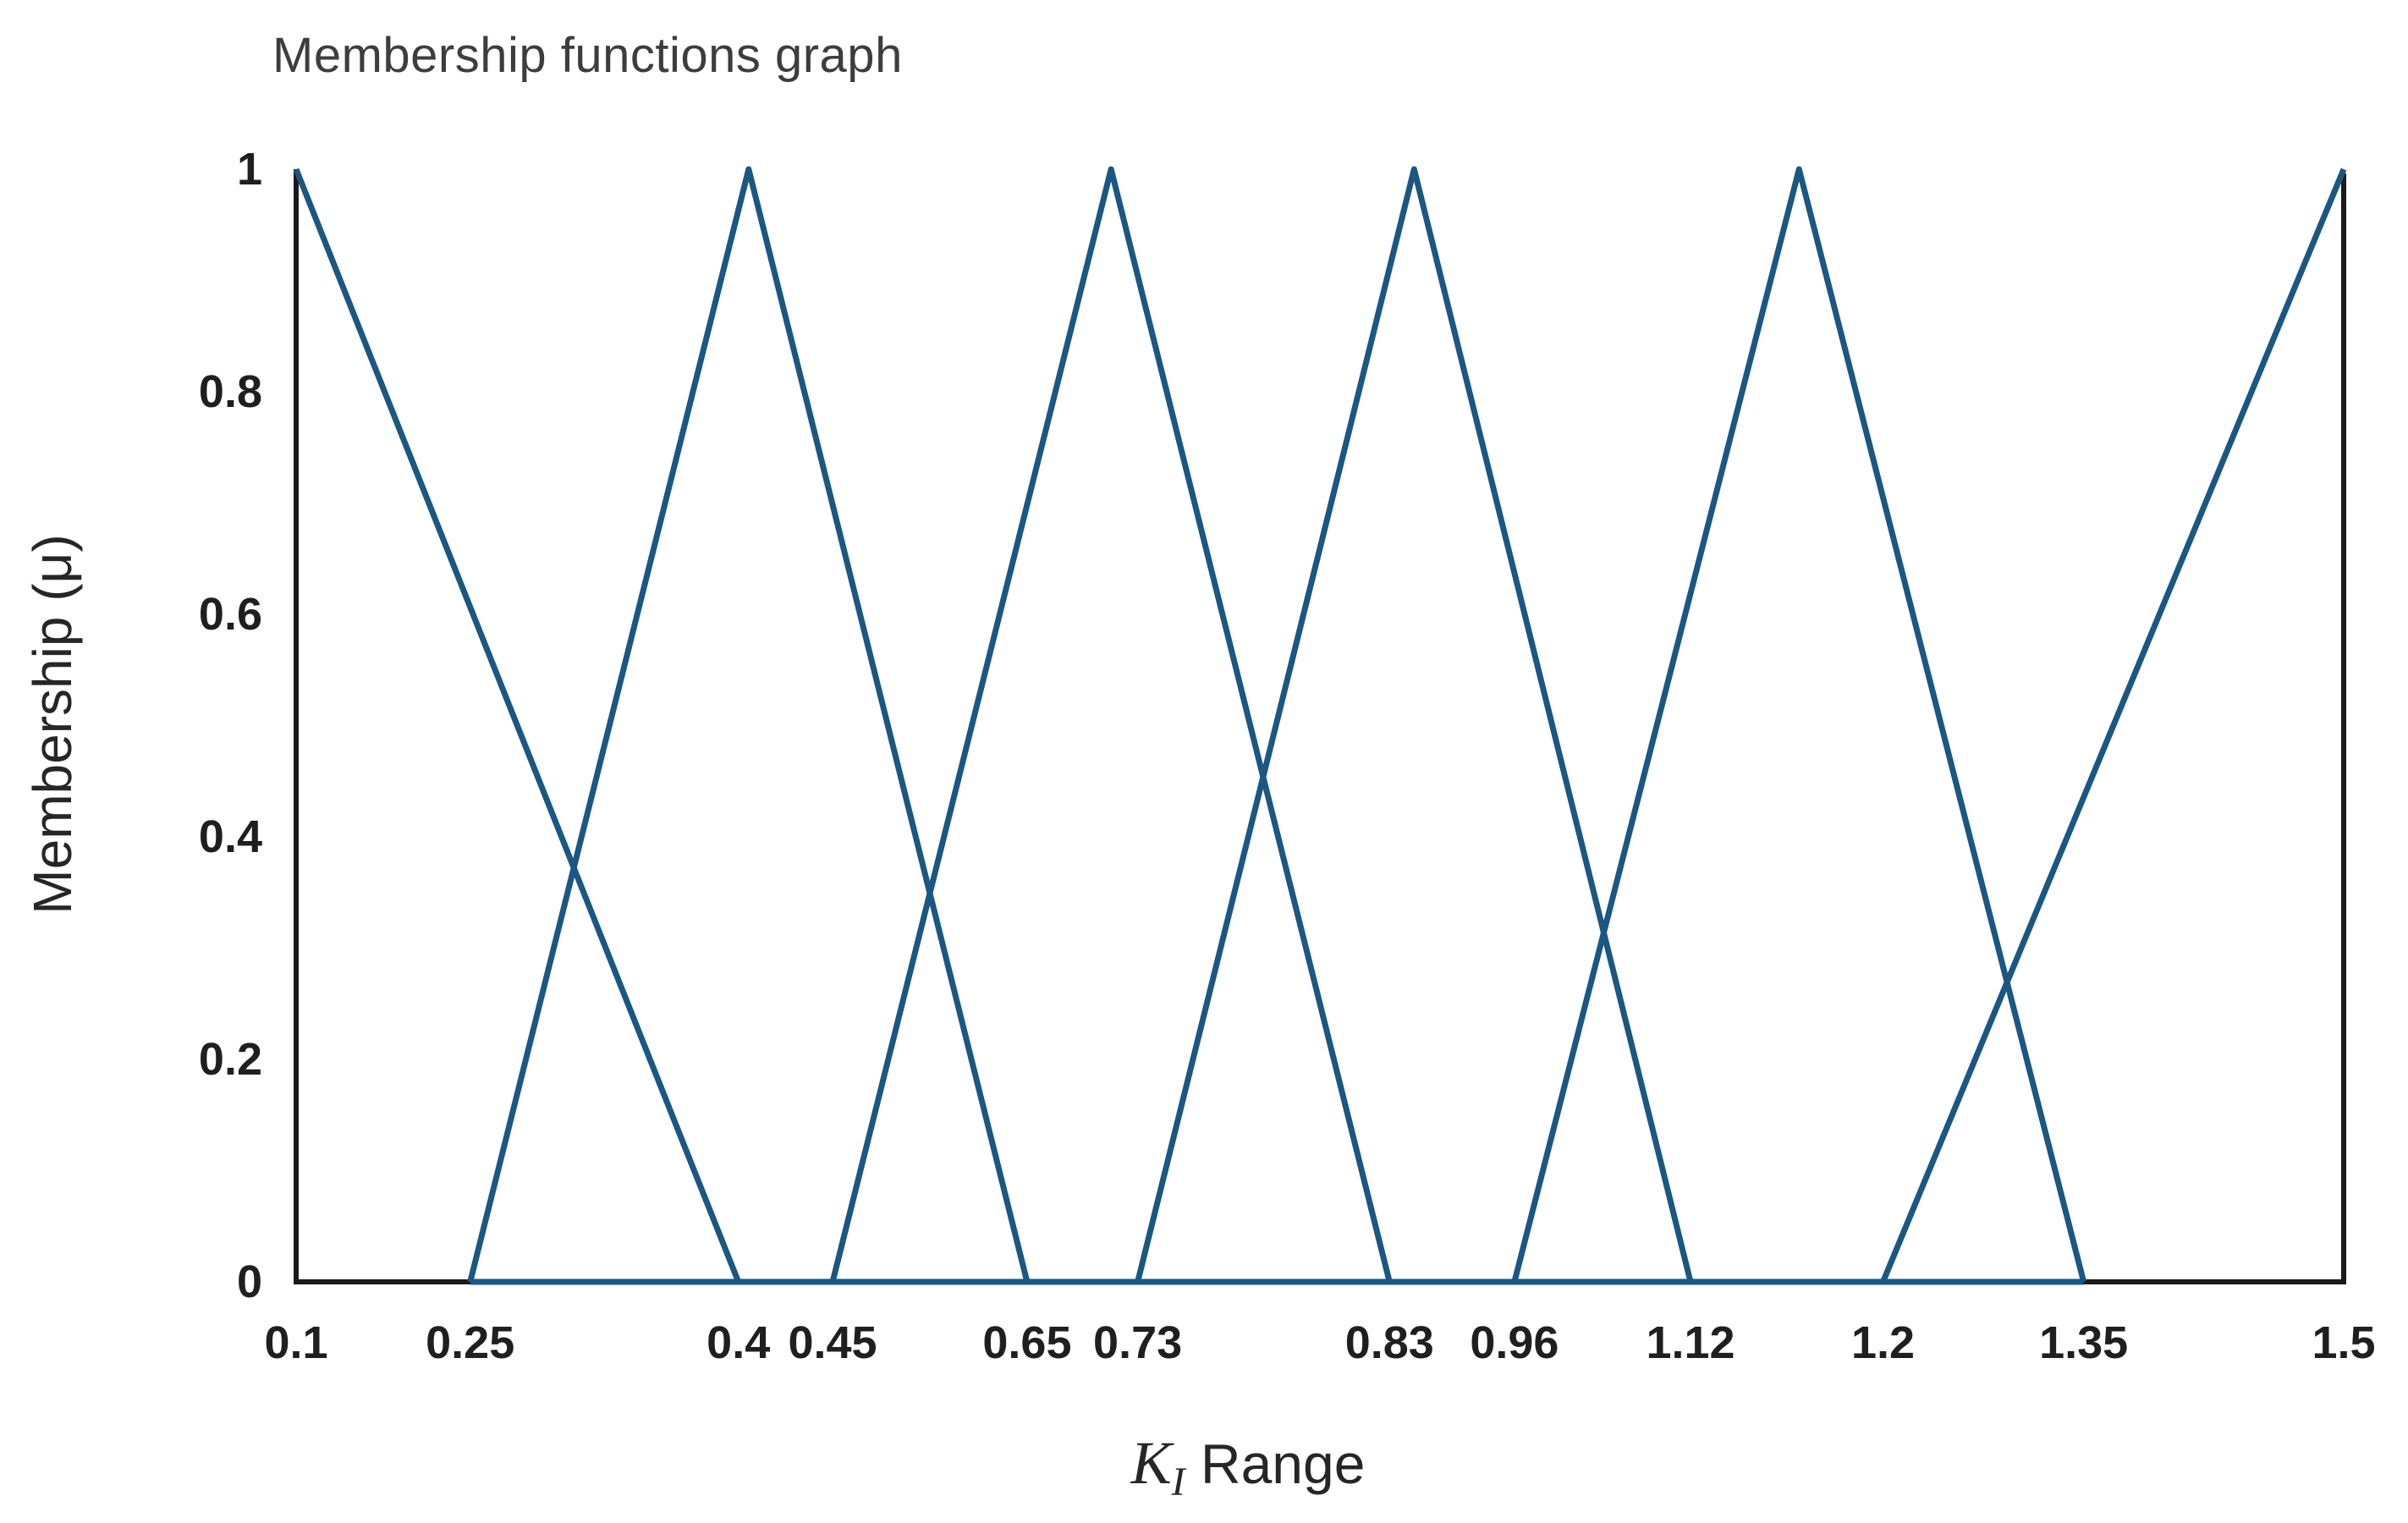  Describe the element at coordinates (2084, 1343) in the screenshot. I see `x-tick-label: 1.35` at that location.